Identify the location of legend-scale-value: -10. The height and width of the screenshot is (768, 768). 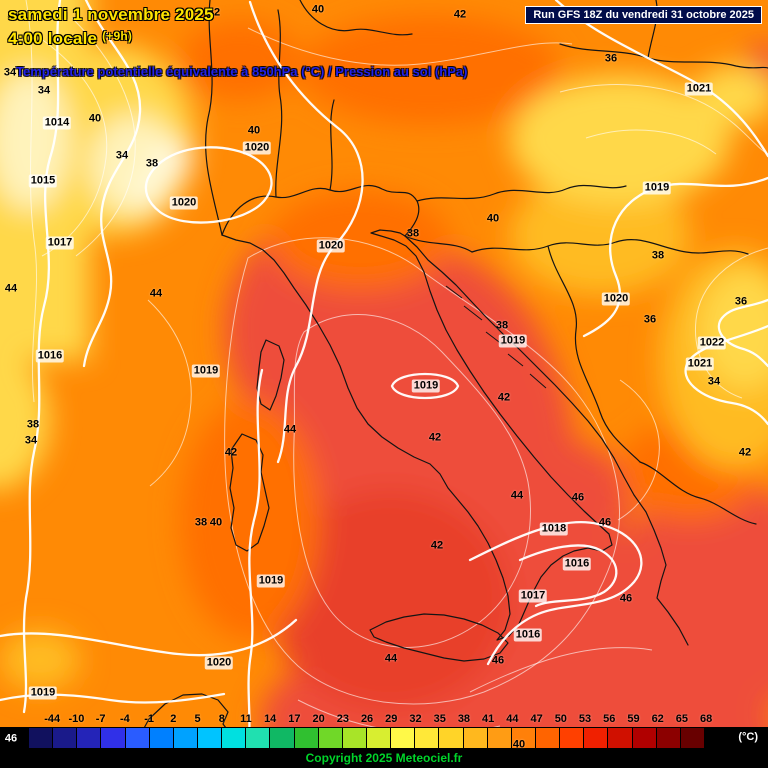
(76, 719).